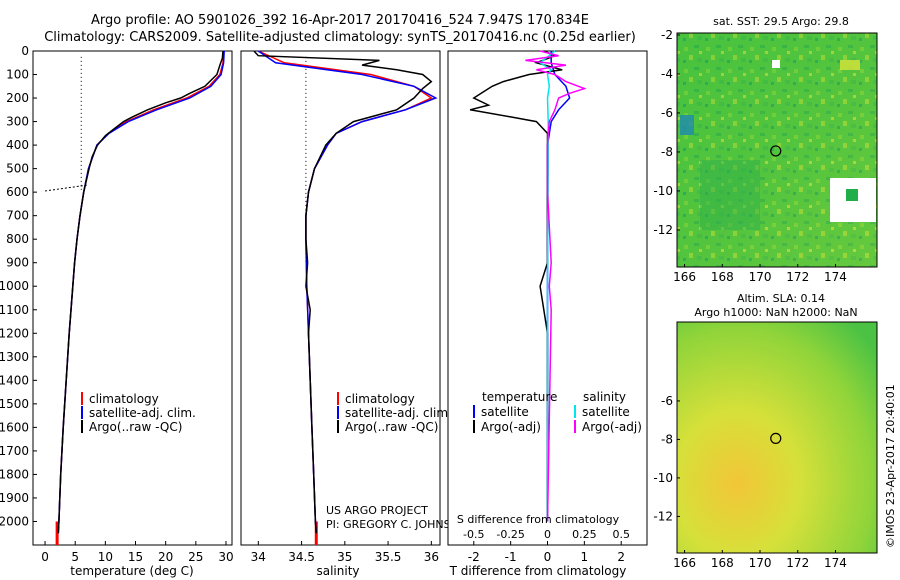 This screenshot has height=580, width=900. I want to click on sla-map-frame, so click(777, 437).